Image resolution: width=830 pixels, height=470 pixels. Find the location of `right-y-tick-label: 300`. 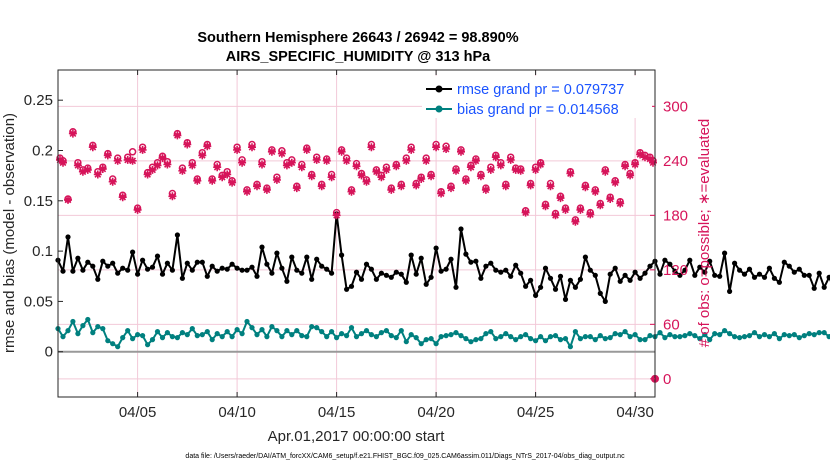

right-y-tick-label: 300 is located at coordinates (675, 106).